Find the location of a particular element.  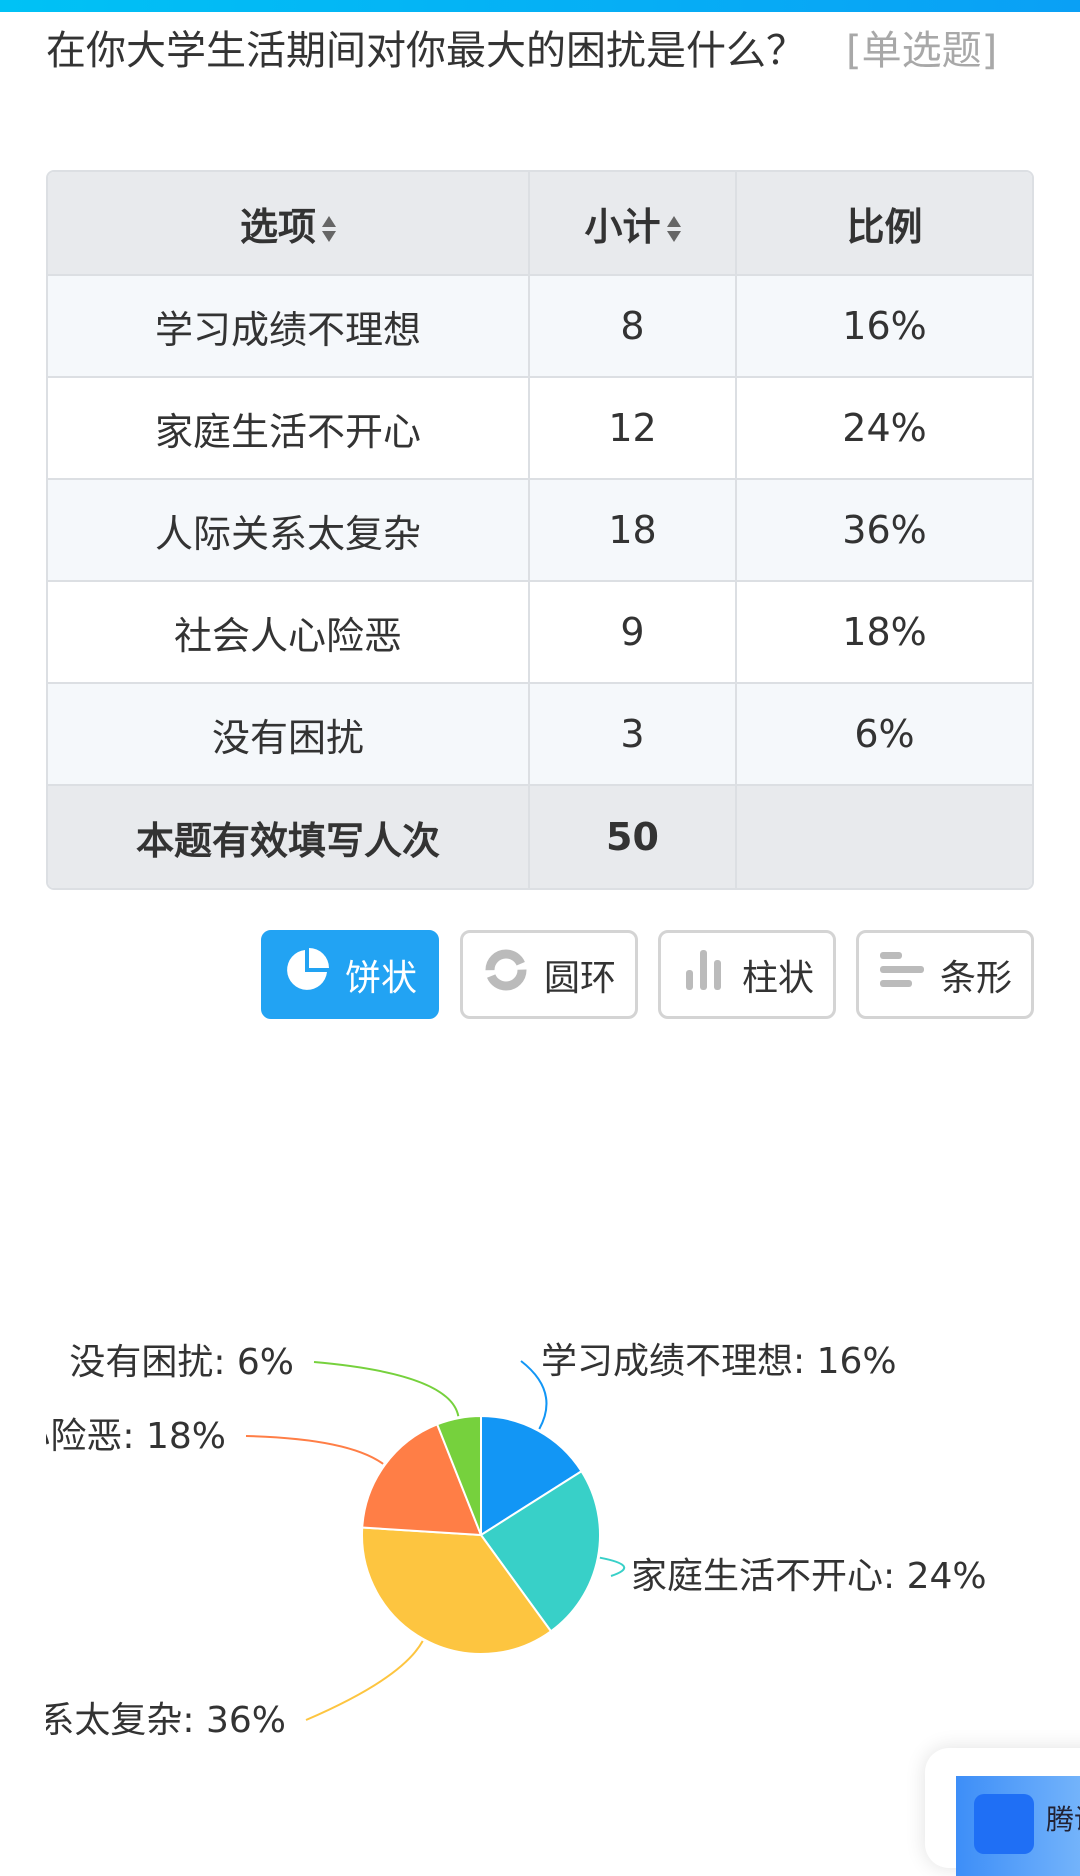

slice-label: 学习成绩不理想: 16% is located at coordinates (719, 1361).